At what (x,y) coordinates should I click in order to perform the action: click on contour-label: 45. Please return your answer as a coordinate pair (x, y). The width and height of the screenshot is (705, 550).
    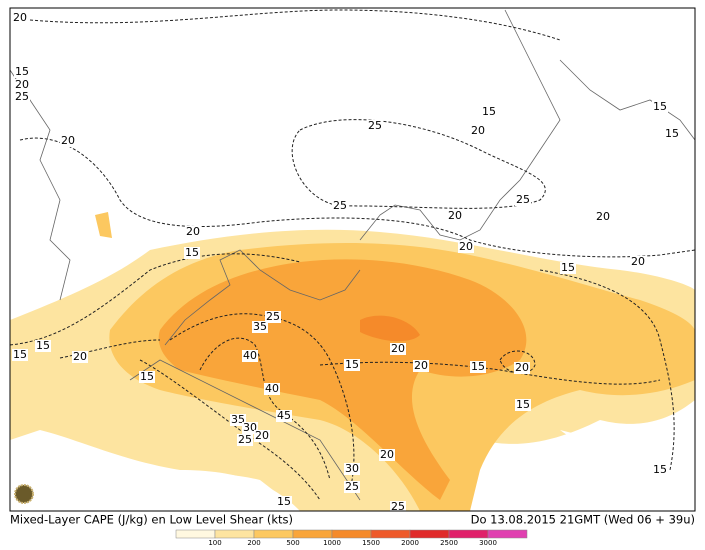
    Looking at the image, I should click on (284, 415).